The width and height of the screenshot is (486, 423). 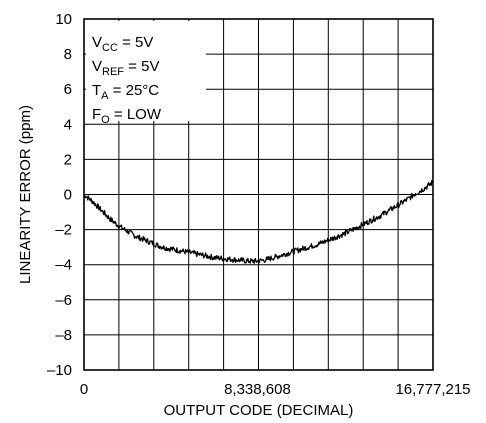 I want to click on condition-annotation: FO = LOW, so click(x=127, y=116).